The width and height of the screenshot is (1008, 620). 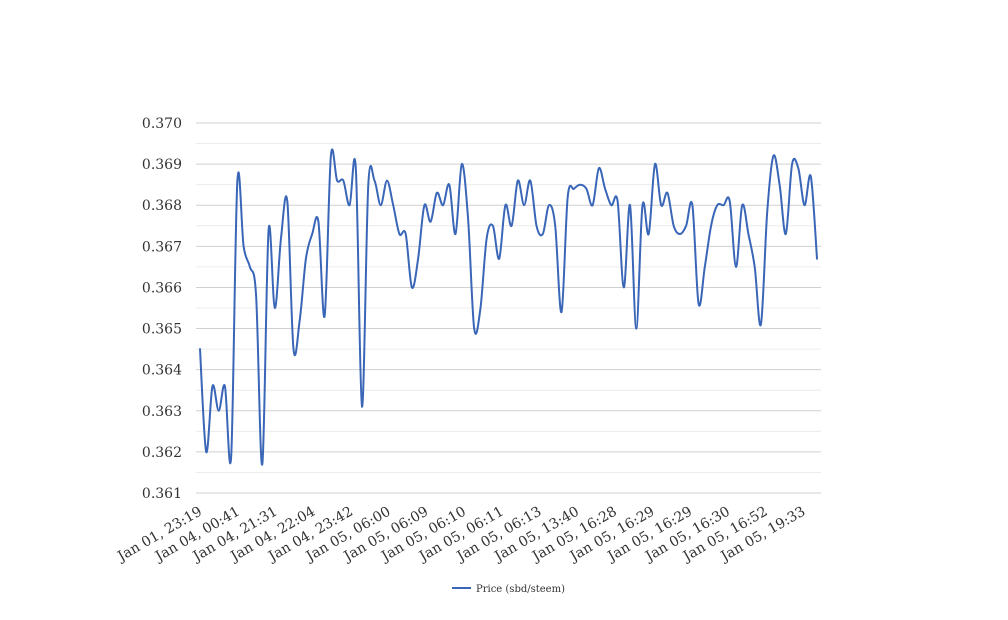 What do you see at coordinates (162, 330) in the screenshot?
I see `y-tick-label: 0.365` at bounding box center [162, 330].